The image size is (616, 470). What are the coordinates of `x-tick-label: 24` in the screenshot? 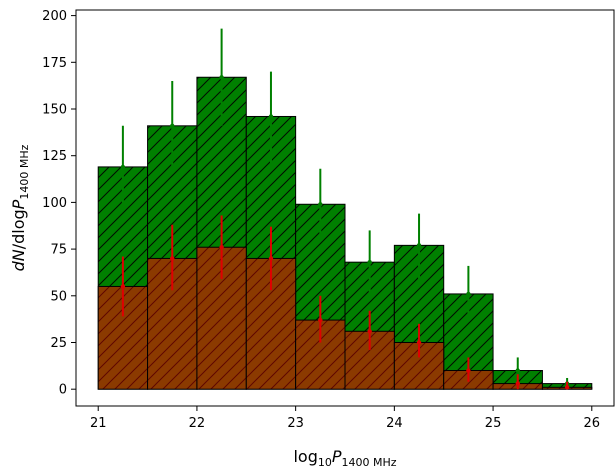 It's located at (394, 423).